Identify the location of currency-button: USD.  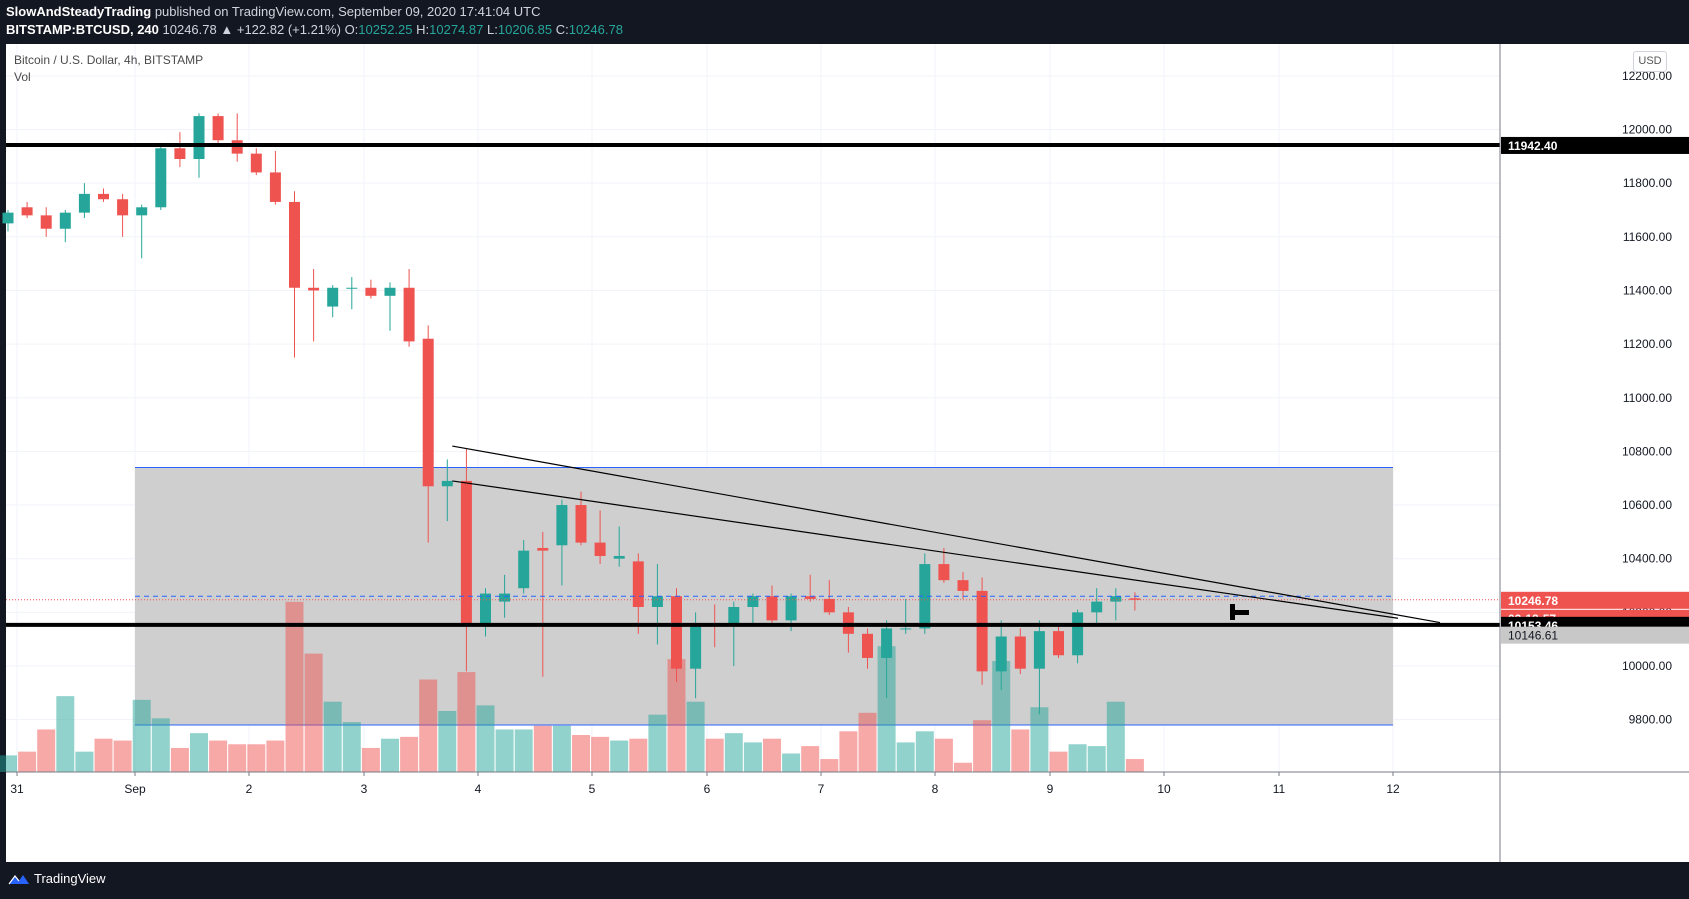
(1650, 61).